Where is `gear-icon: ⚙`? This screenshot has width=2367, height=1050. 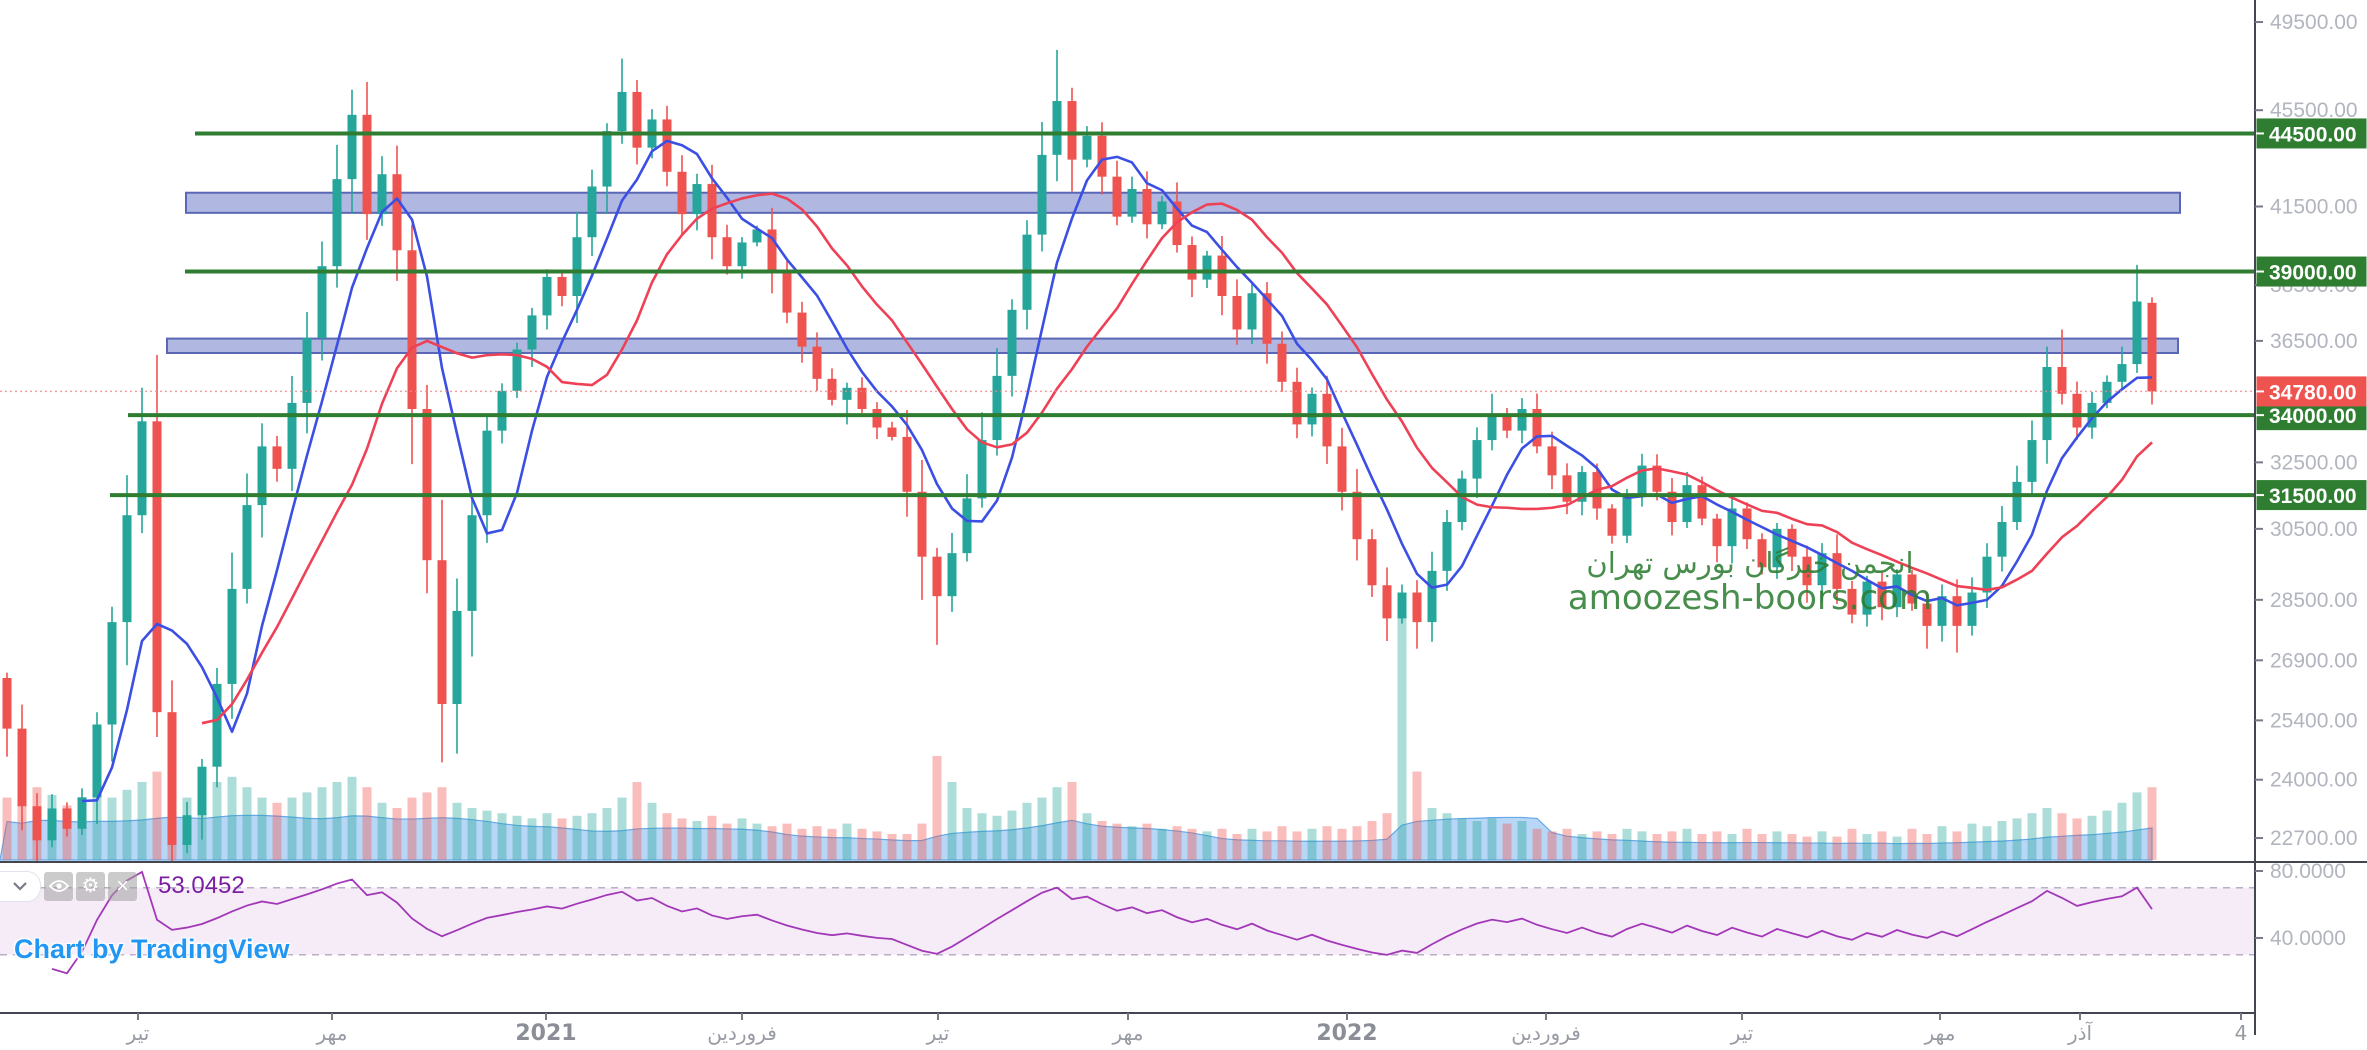 gear-icon: ⚙ is located at coordinates (90, 886).